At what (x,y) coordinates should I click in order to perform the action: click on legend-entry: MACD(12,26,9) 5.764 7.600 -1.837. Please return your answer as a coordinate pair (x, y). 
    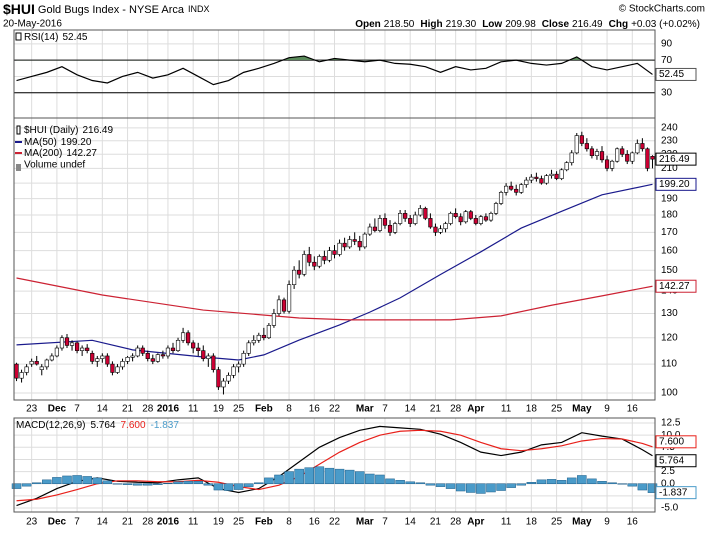
    Looking at the image, I should click on (97, 425).